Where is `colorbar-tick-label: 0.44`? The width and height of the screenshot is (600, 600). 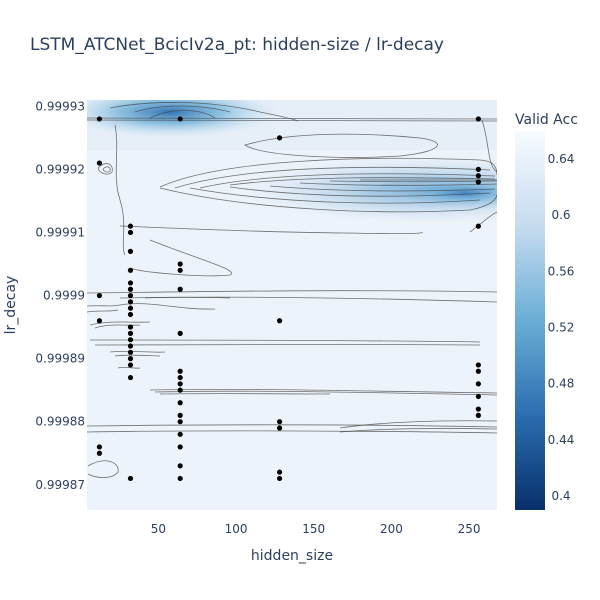
colorbar-tick-label: 0.44 is located at coordinates (561, 440).